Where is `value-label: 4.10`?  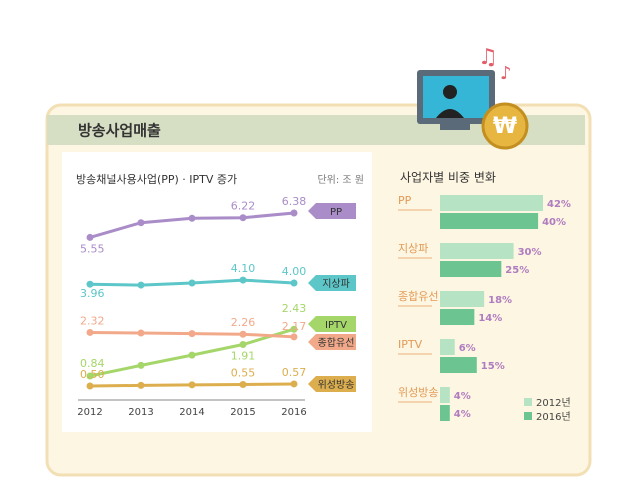
value-label: 4.10 is located at coordinates (243, 268).